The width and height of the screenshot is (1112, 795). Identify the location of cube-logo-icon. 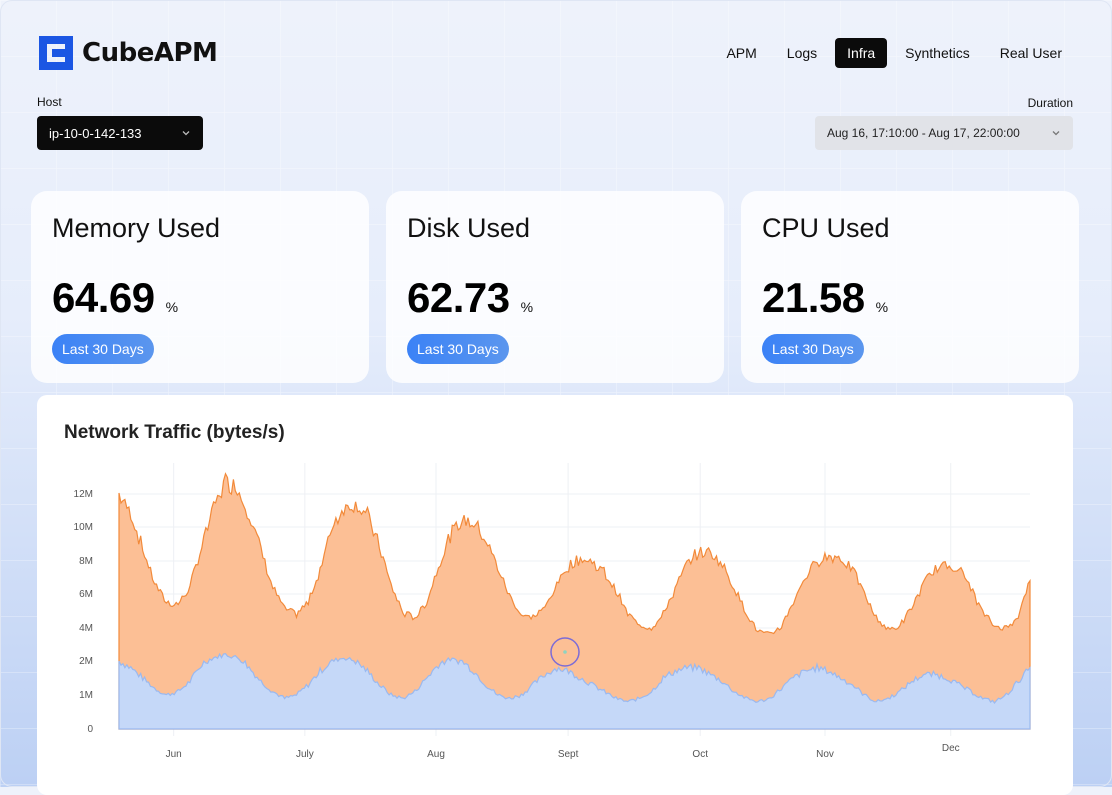
(56, 53).